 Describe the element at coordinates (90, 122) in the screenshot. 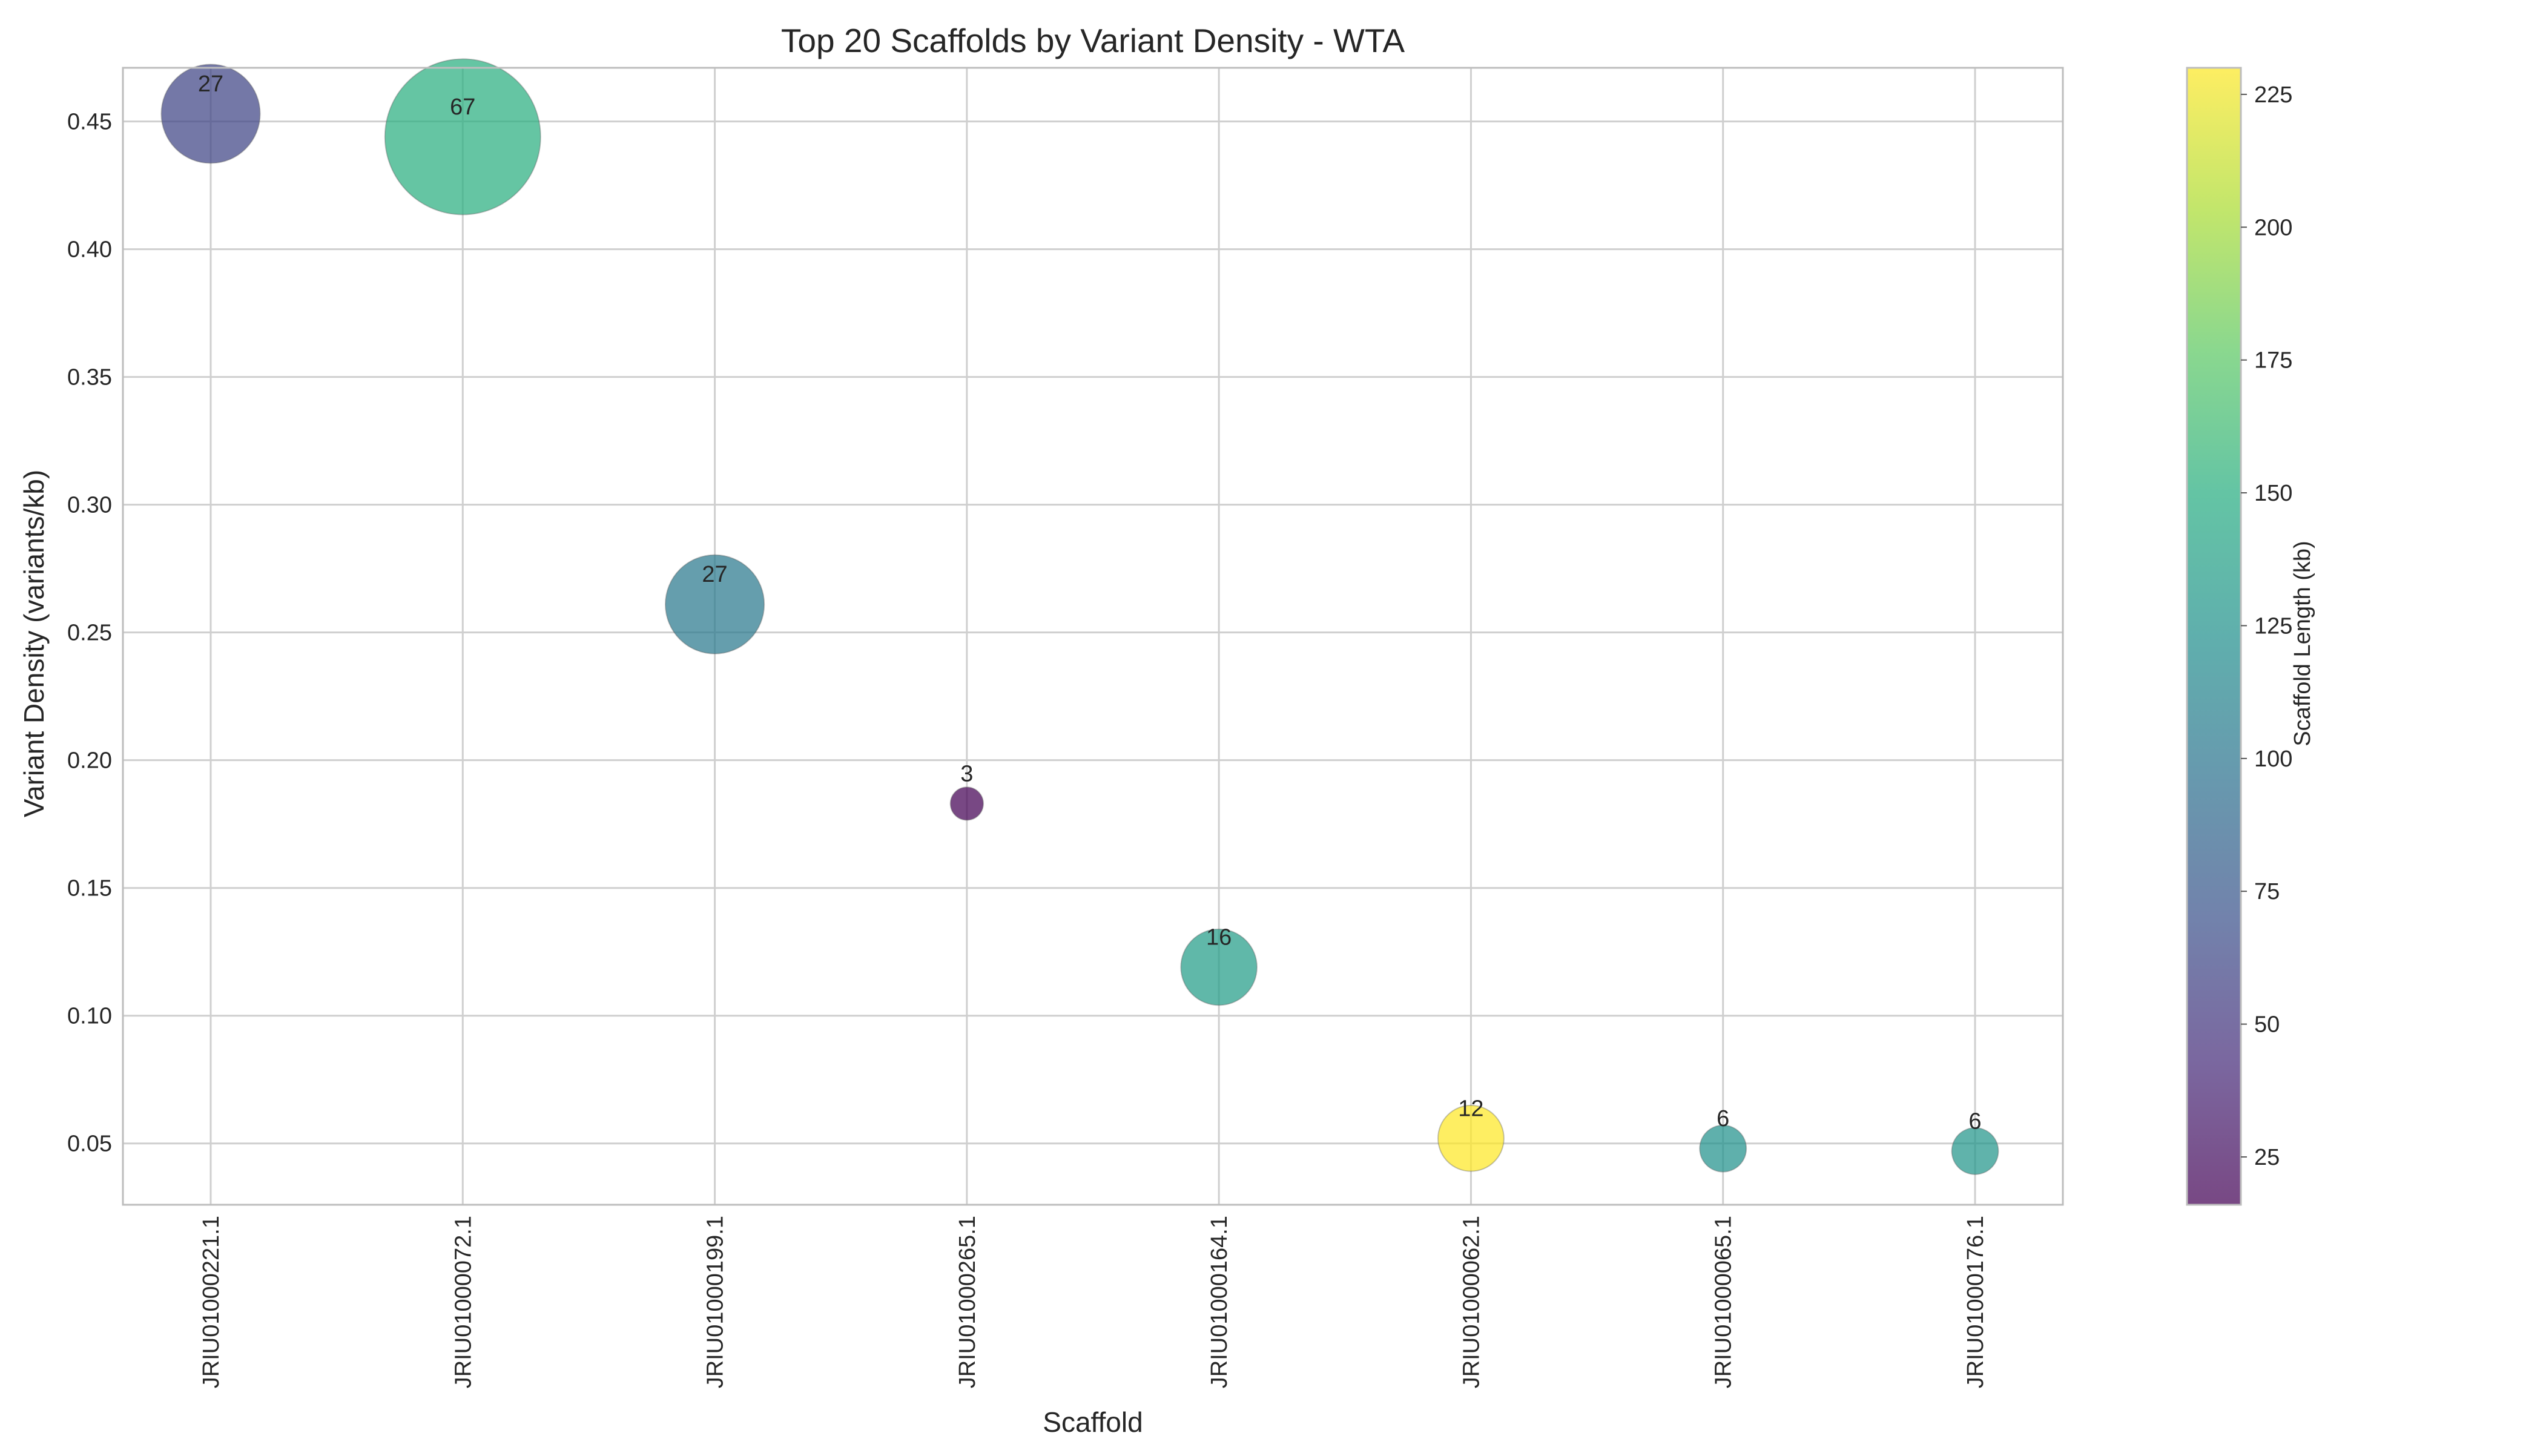

I see `y-tick-label: 0.45` at that location.